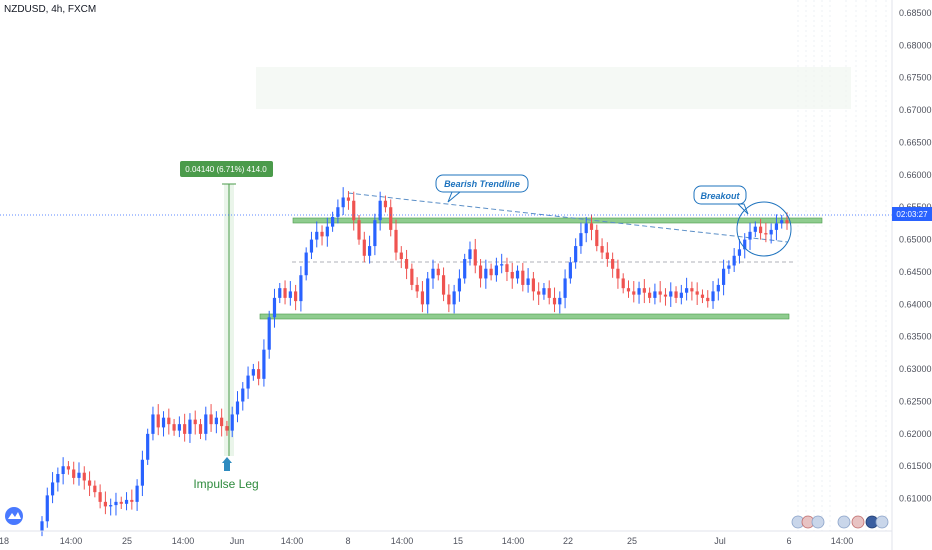  Describe the element at coordinates (912, 214) in the screenshot. I see `price-tag: 02:03:27` at that location.